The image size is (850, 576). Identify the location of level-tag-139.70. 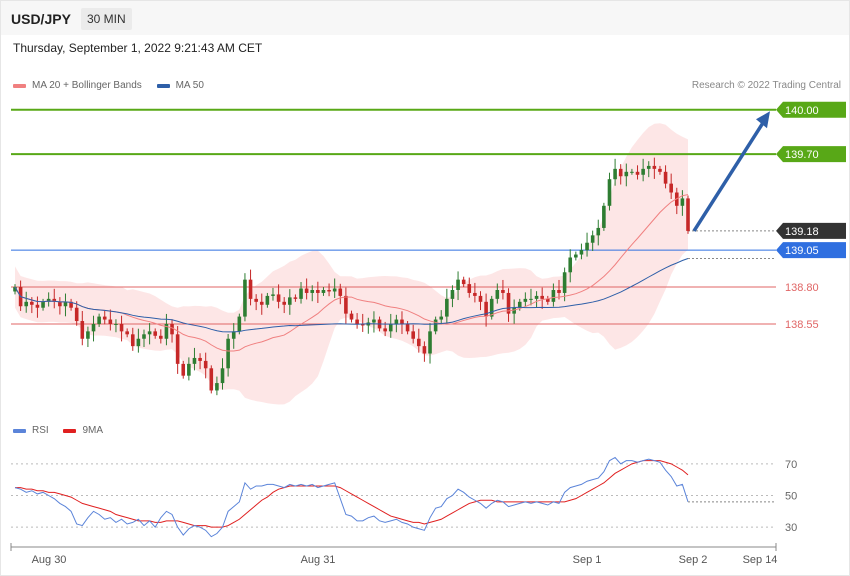
(811, 154).